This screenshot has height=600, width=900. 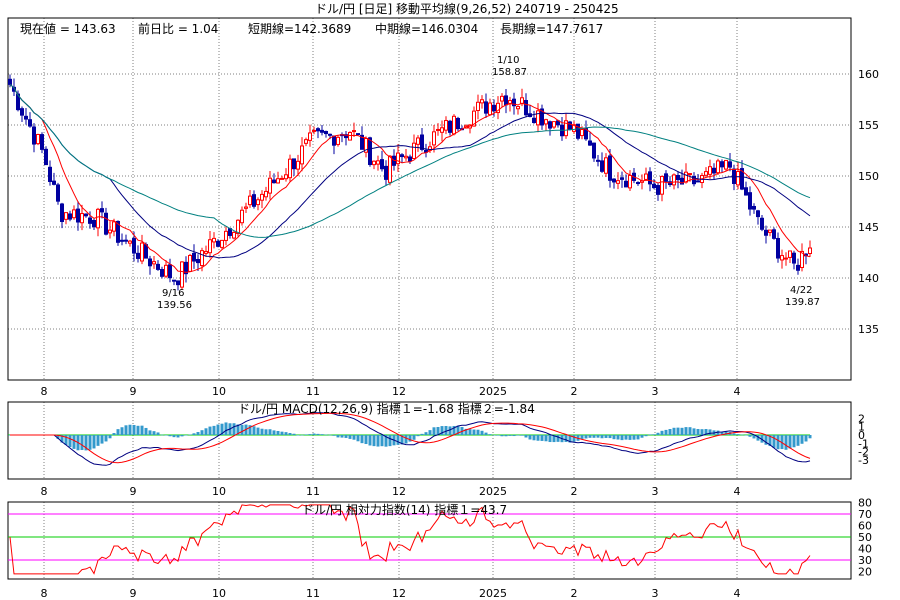 I want to click on month-label: 10, so click(x=219, y=491).